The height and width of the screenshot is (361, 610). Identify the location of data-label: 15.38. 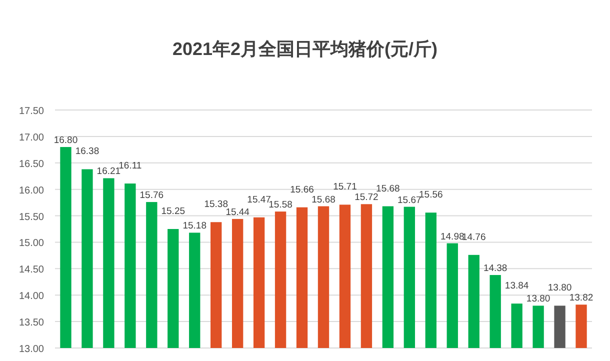
(216, 204).